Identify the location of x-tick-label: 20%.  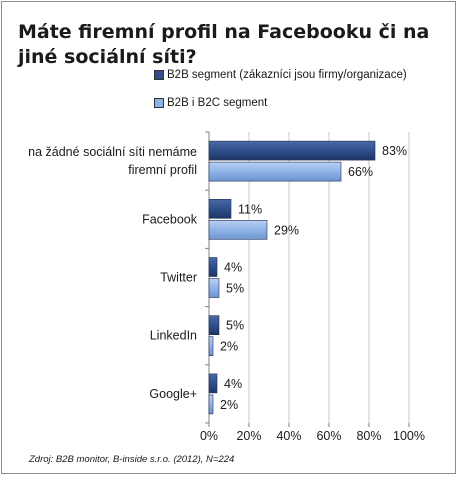
(248, 436).